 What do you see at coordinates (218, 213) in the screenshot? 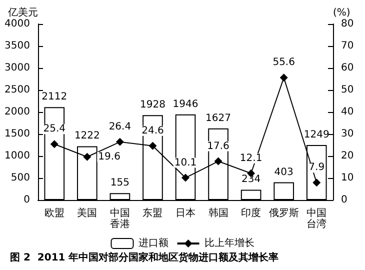
I see `x-tick-label: 韩国` at bounding box center [218, 213].